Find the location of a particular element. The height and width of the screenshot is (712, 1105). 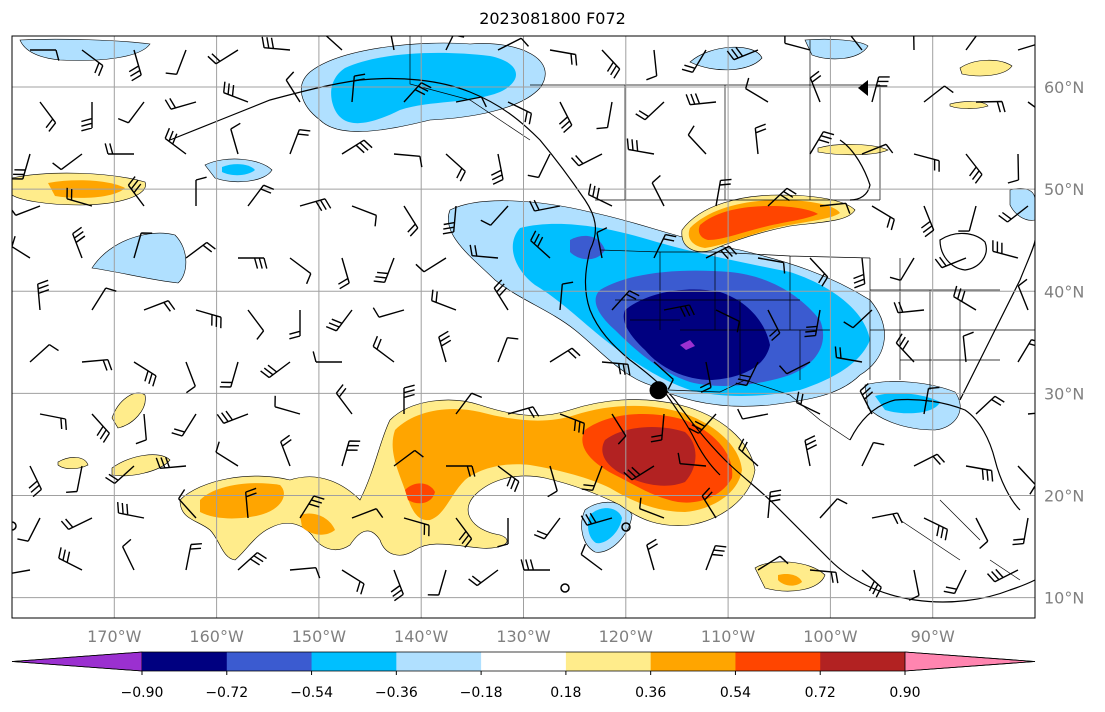

gulf-coast-icon is located at coordinates (935, 454).